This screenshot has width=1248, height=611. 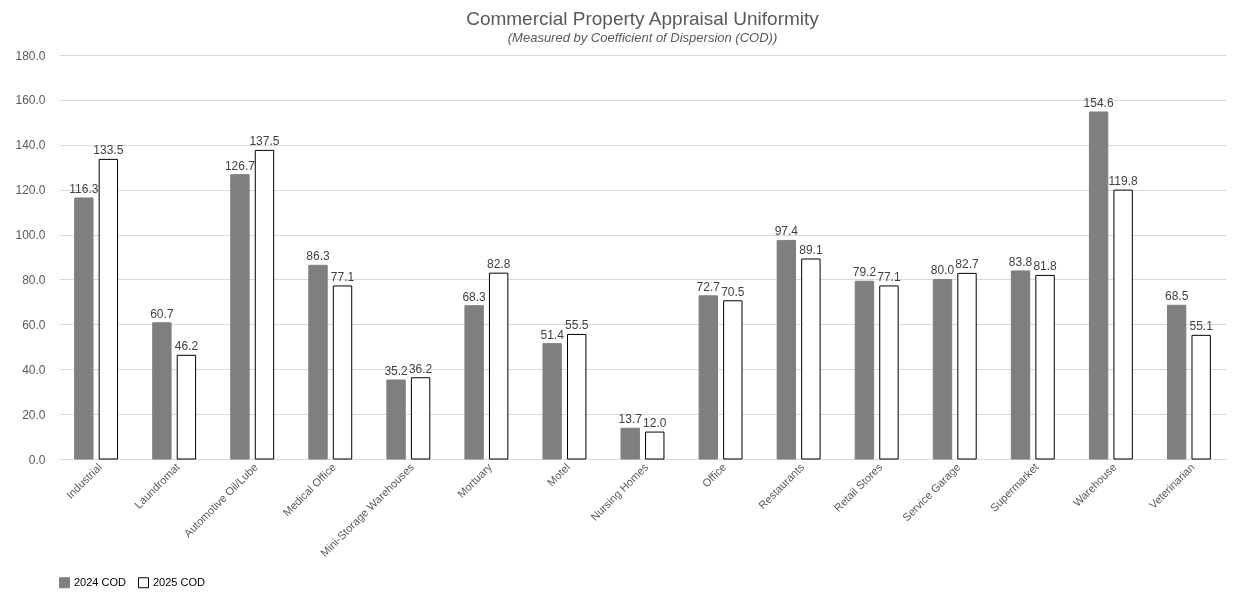 What do you see at coordinates (420, 368) in the screenshot?
I see `data-label: 36.2` at bounding box center [420, 368].